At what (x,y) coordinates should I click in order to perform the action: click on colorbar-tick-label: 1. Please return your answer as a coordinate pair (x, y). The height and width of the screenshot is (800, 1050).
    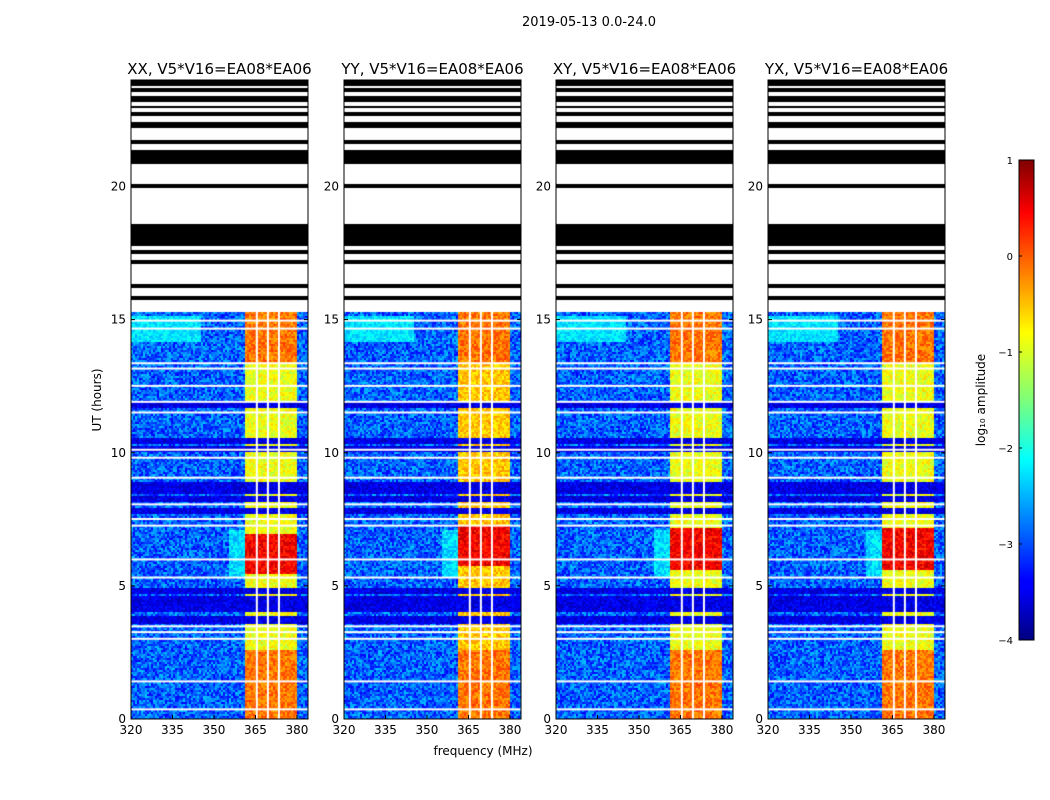
    Looking at the image, I should click on (1010, 161).